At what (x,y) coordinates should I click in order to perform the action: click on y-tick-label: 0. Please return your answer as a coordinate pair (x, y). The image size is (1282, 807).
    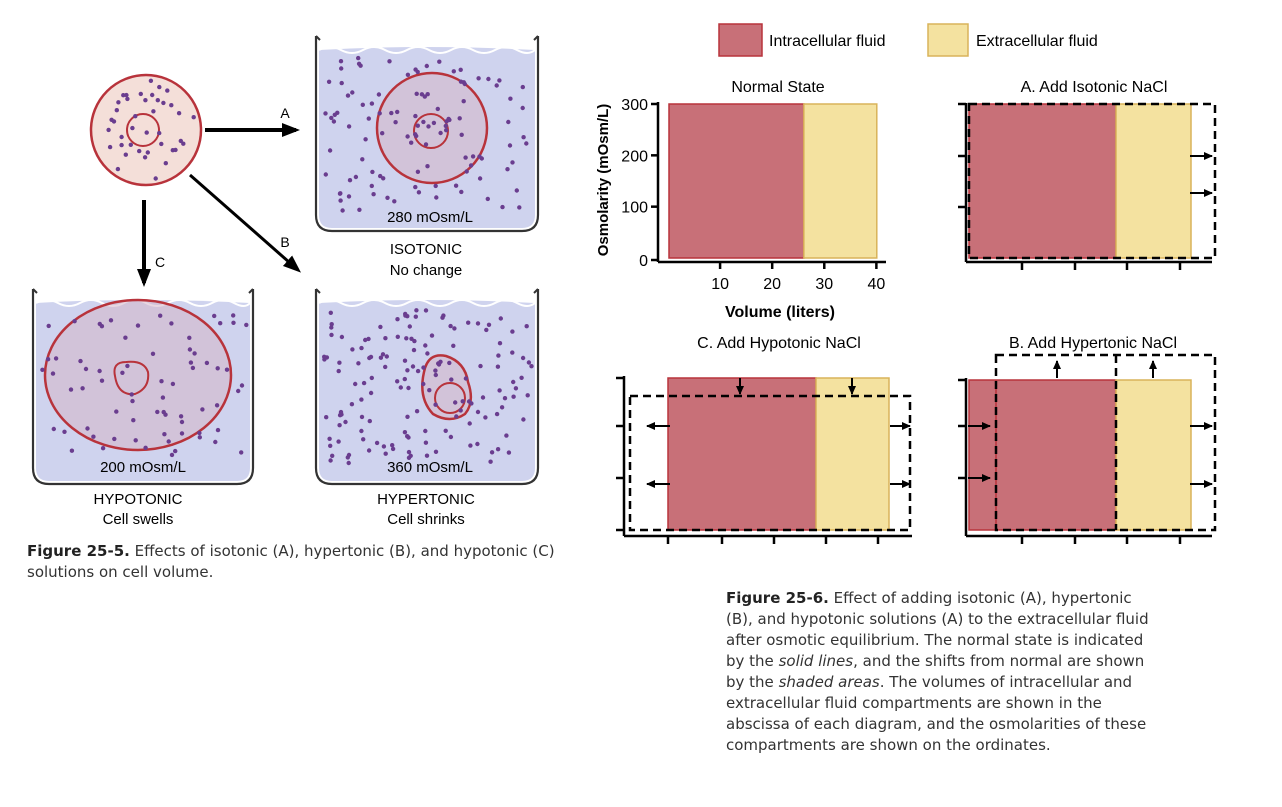
    Looking at the image, I should click on (643, 261).